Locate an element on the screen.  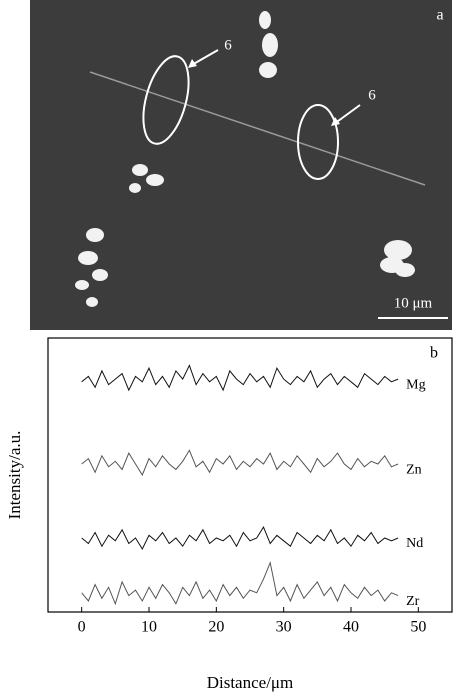
x-tick-label: 10 is located at coordinates (149, 627).